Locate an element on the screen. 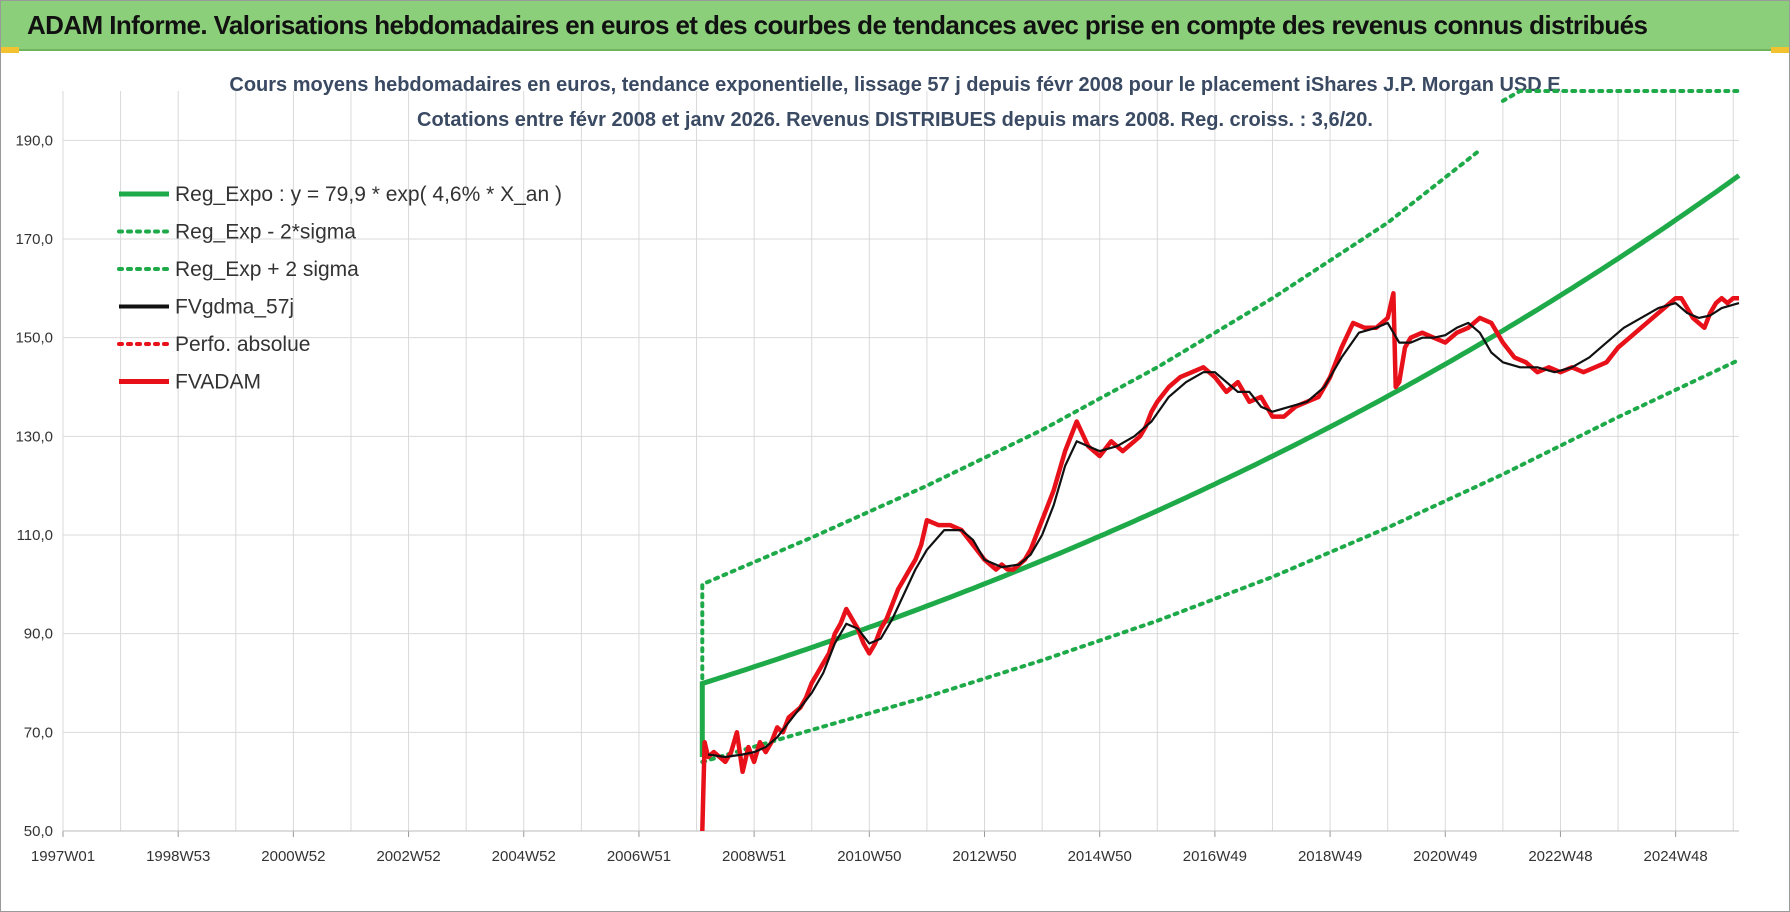 This screenshot has width=1790, height=912. x-tick-label: 2022W48 is located at coordinates (1560, 856).